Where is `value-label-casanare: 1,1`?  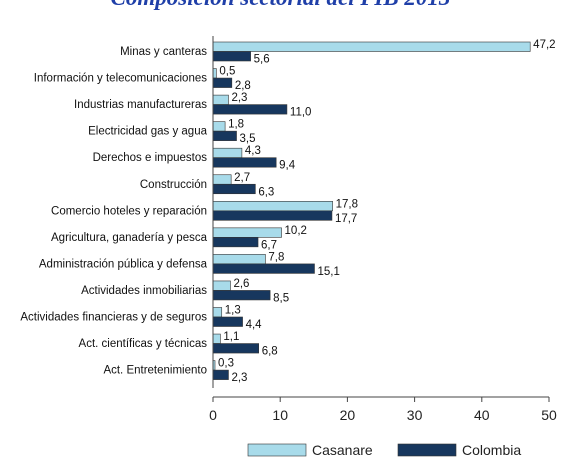
value-label-casanare: 1,1 is located at coordinates (231, 337).